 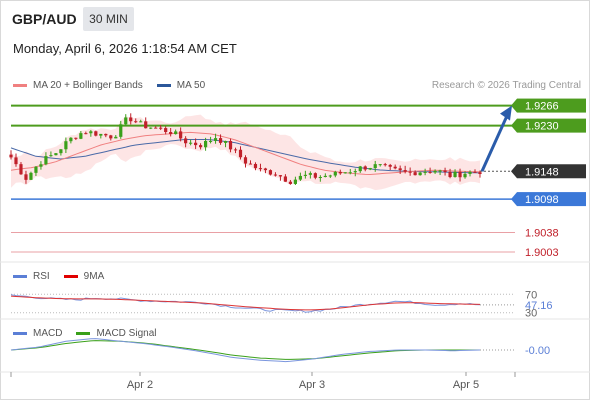 What do you see at coordinates (108, 19) in the screenshot?
I see `timeframe-button: 30 MIN` at bounding box center [108, 19].